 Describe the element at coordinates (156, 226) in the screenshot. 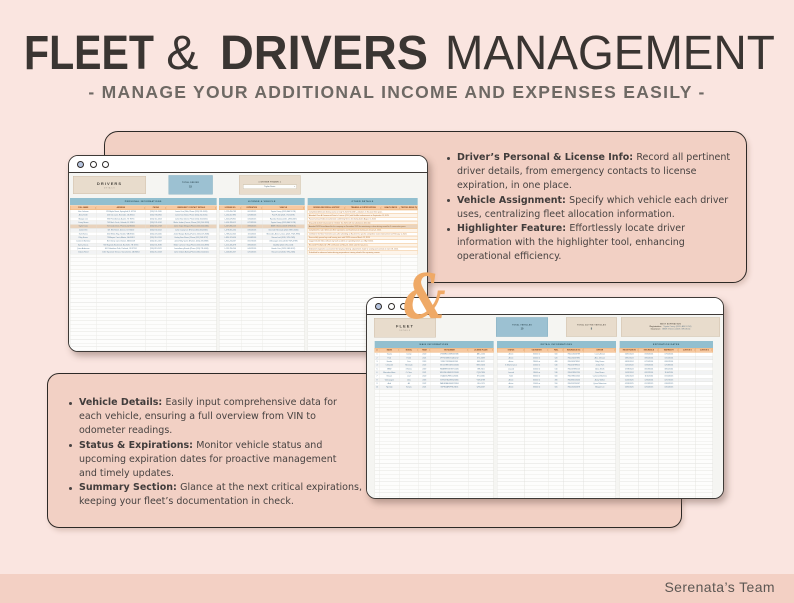

I see `table-cell: (555) 516-1718` at that location.